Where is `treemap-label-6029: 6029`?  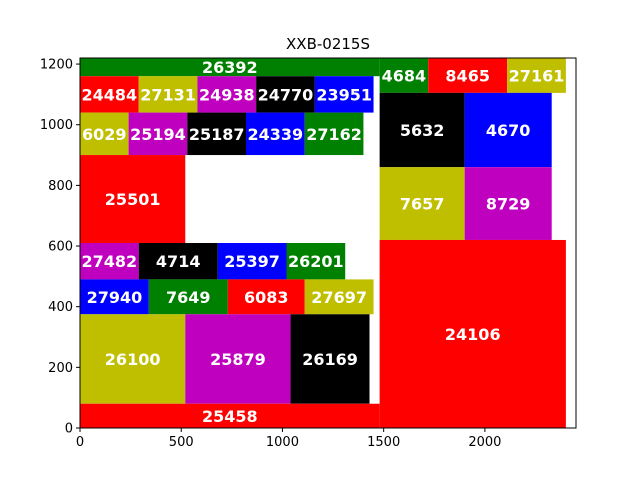 treemap-label-6029: 6029 is located at coordinates (104, 134).